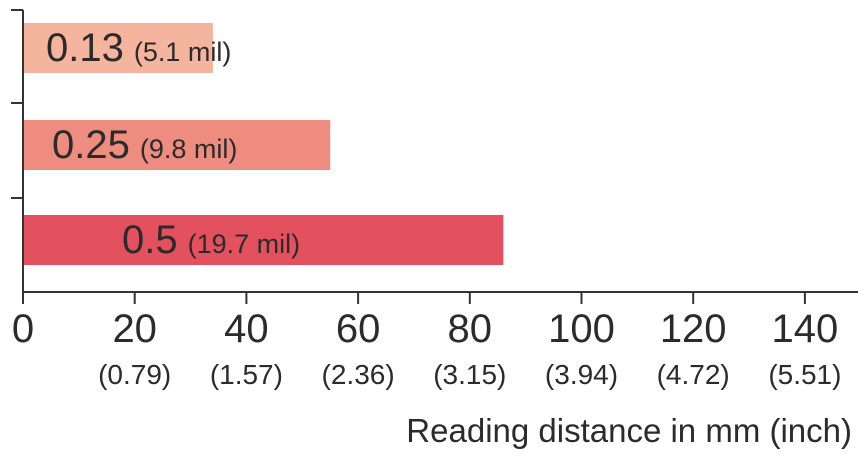  I want to click on bar-label: 0.5 (19.7 mil), so click(211, 240).